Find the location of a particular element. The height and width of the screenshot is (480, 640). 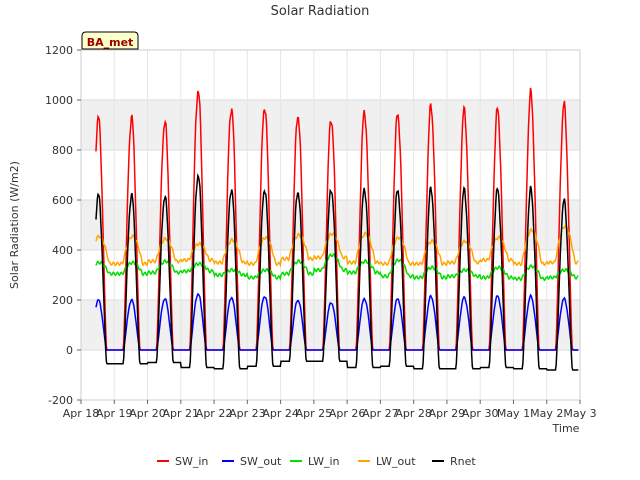

legend-item-lw-in: LW_in is located at coordinates (315, 461).